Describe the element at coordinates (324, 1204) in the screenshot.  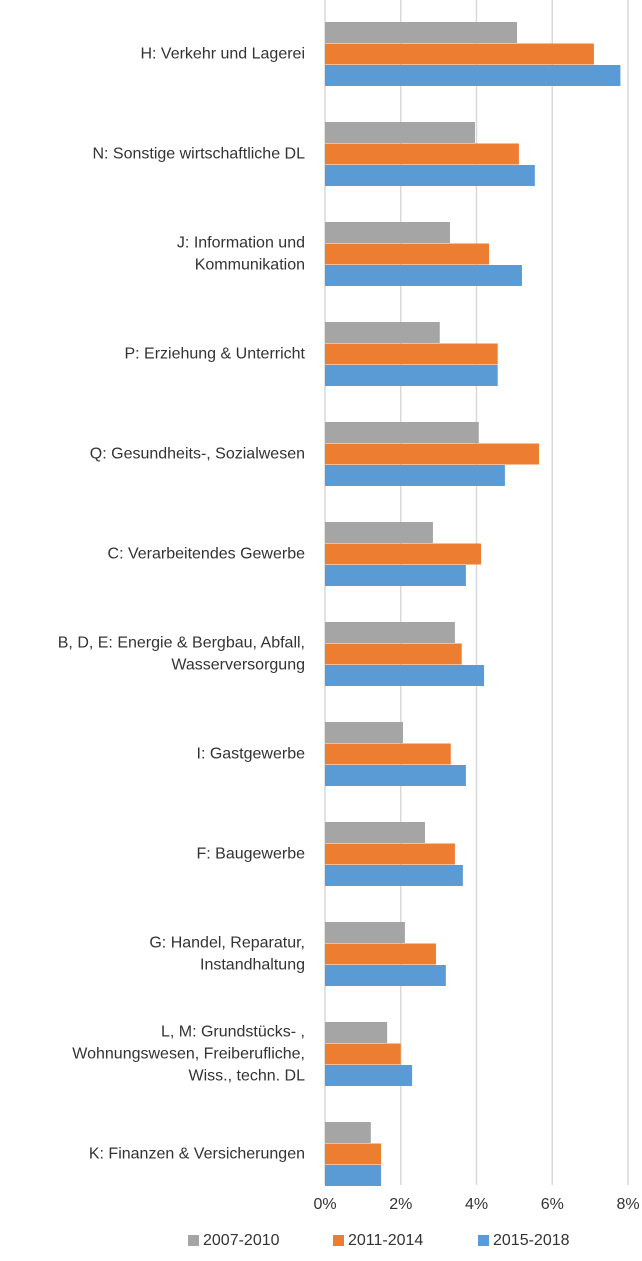
I see `x-tick-label: 0%` at that location.